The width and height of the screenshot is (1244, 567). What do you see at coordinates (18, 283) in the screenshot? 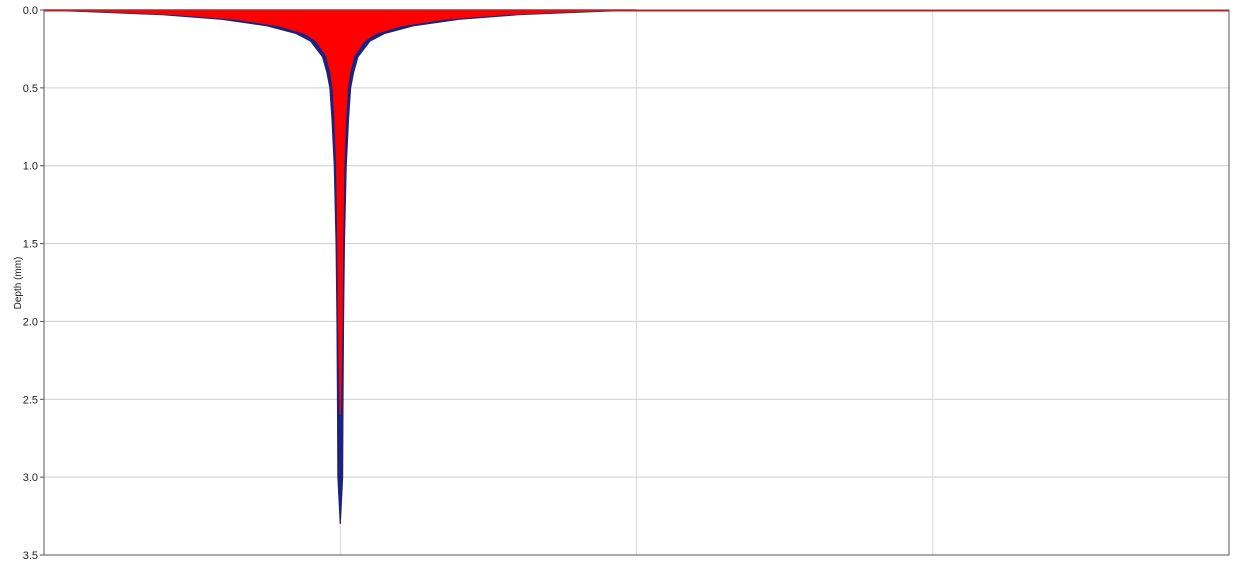
I see `y-axis-label: Depth (mm)` at bounding box center [18, 283].